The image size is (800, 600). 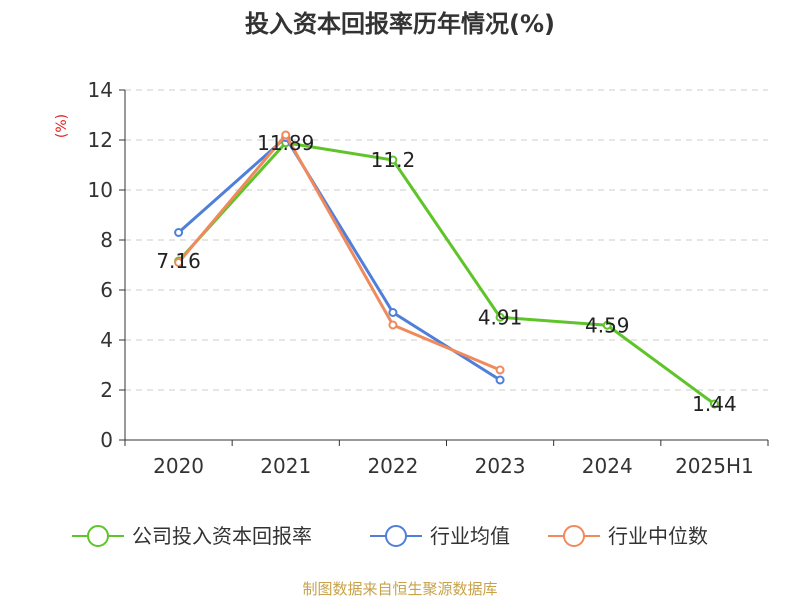 What do you see at coordinates (400, 24) in the screenshot?
I see `chart-title: 投入资本回报率历年情况(%)` at bounding box center [400, 24].